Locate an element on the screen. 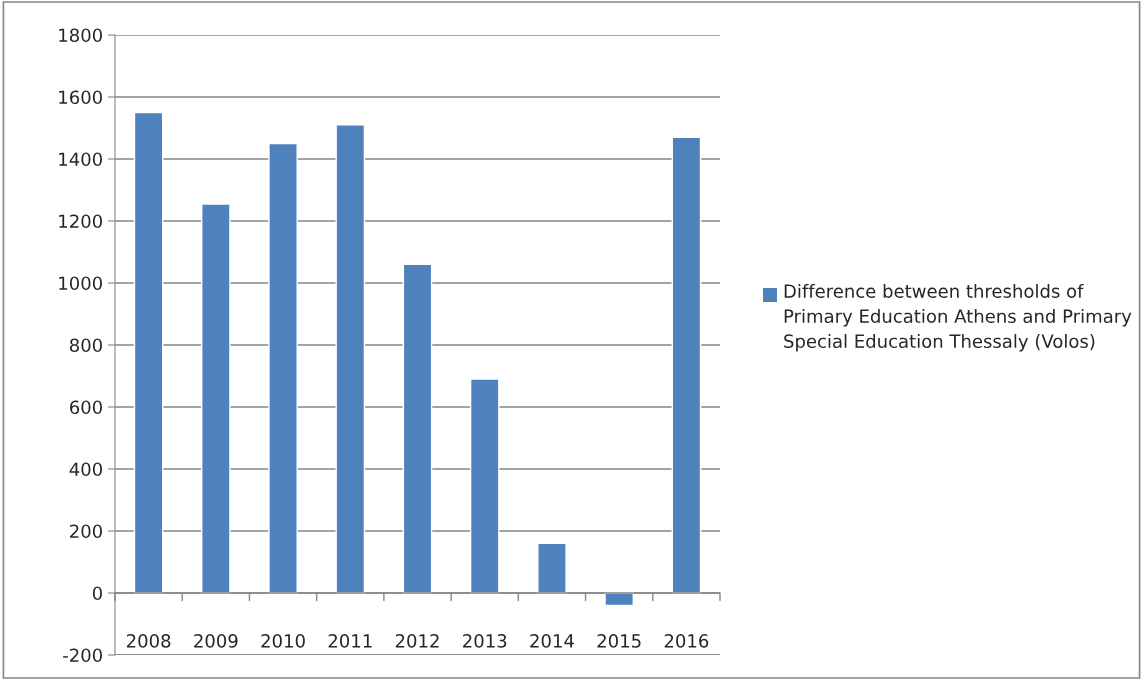 The width and height of the screenshot is (1143, 680). y-tick-label: 1800 is located at coordinates (80, 35).